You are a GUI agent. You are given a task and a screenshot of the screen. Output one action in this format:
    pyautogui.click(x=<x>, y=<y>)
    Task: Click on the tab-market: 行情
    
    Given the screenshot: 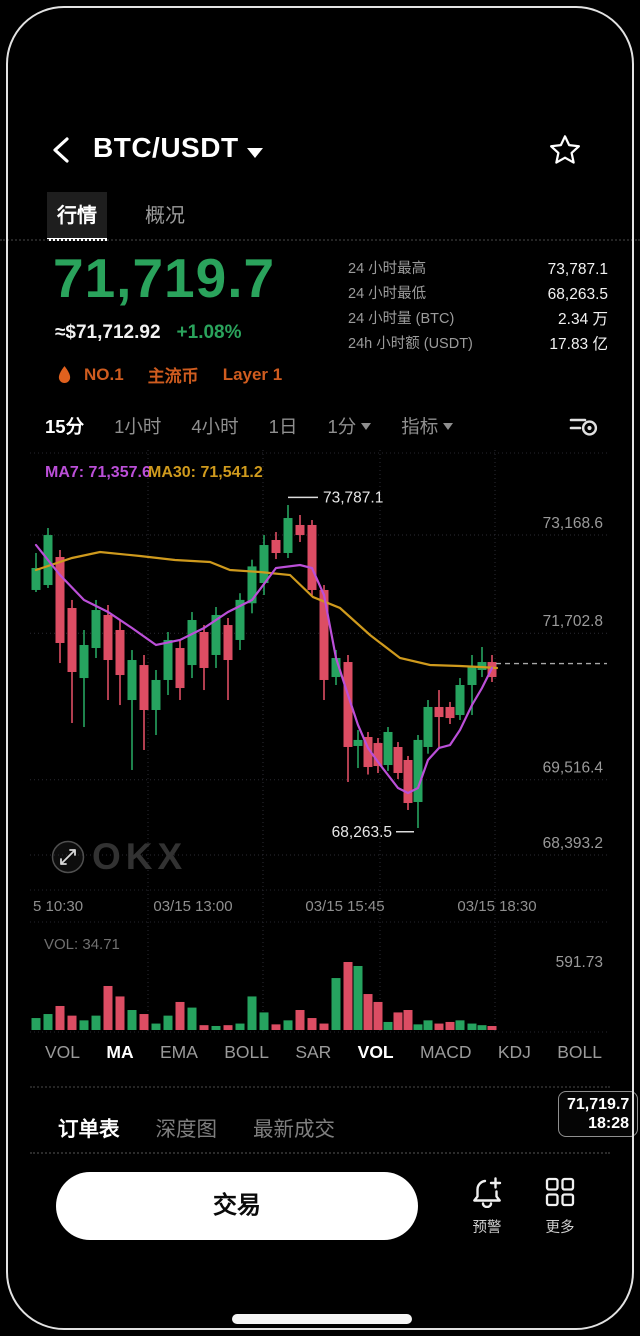 What is the action you would take?
    pyautogui.click(x=77, y=216)
    